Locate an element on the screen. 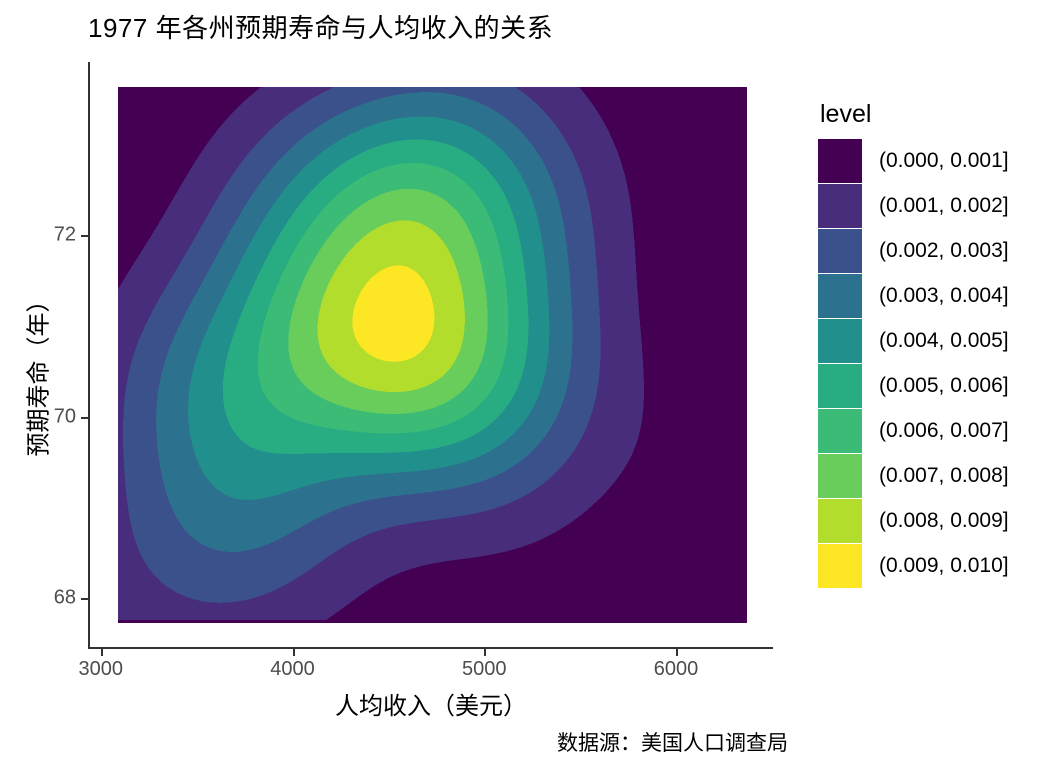  legend-item: (0.008, 0.009] is located at coordinates (933, 520).